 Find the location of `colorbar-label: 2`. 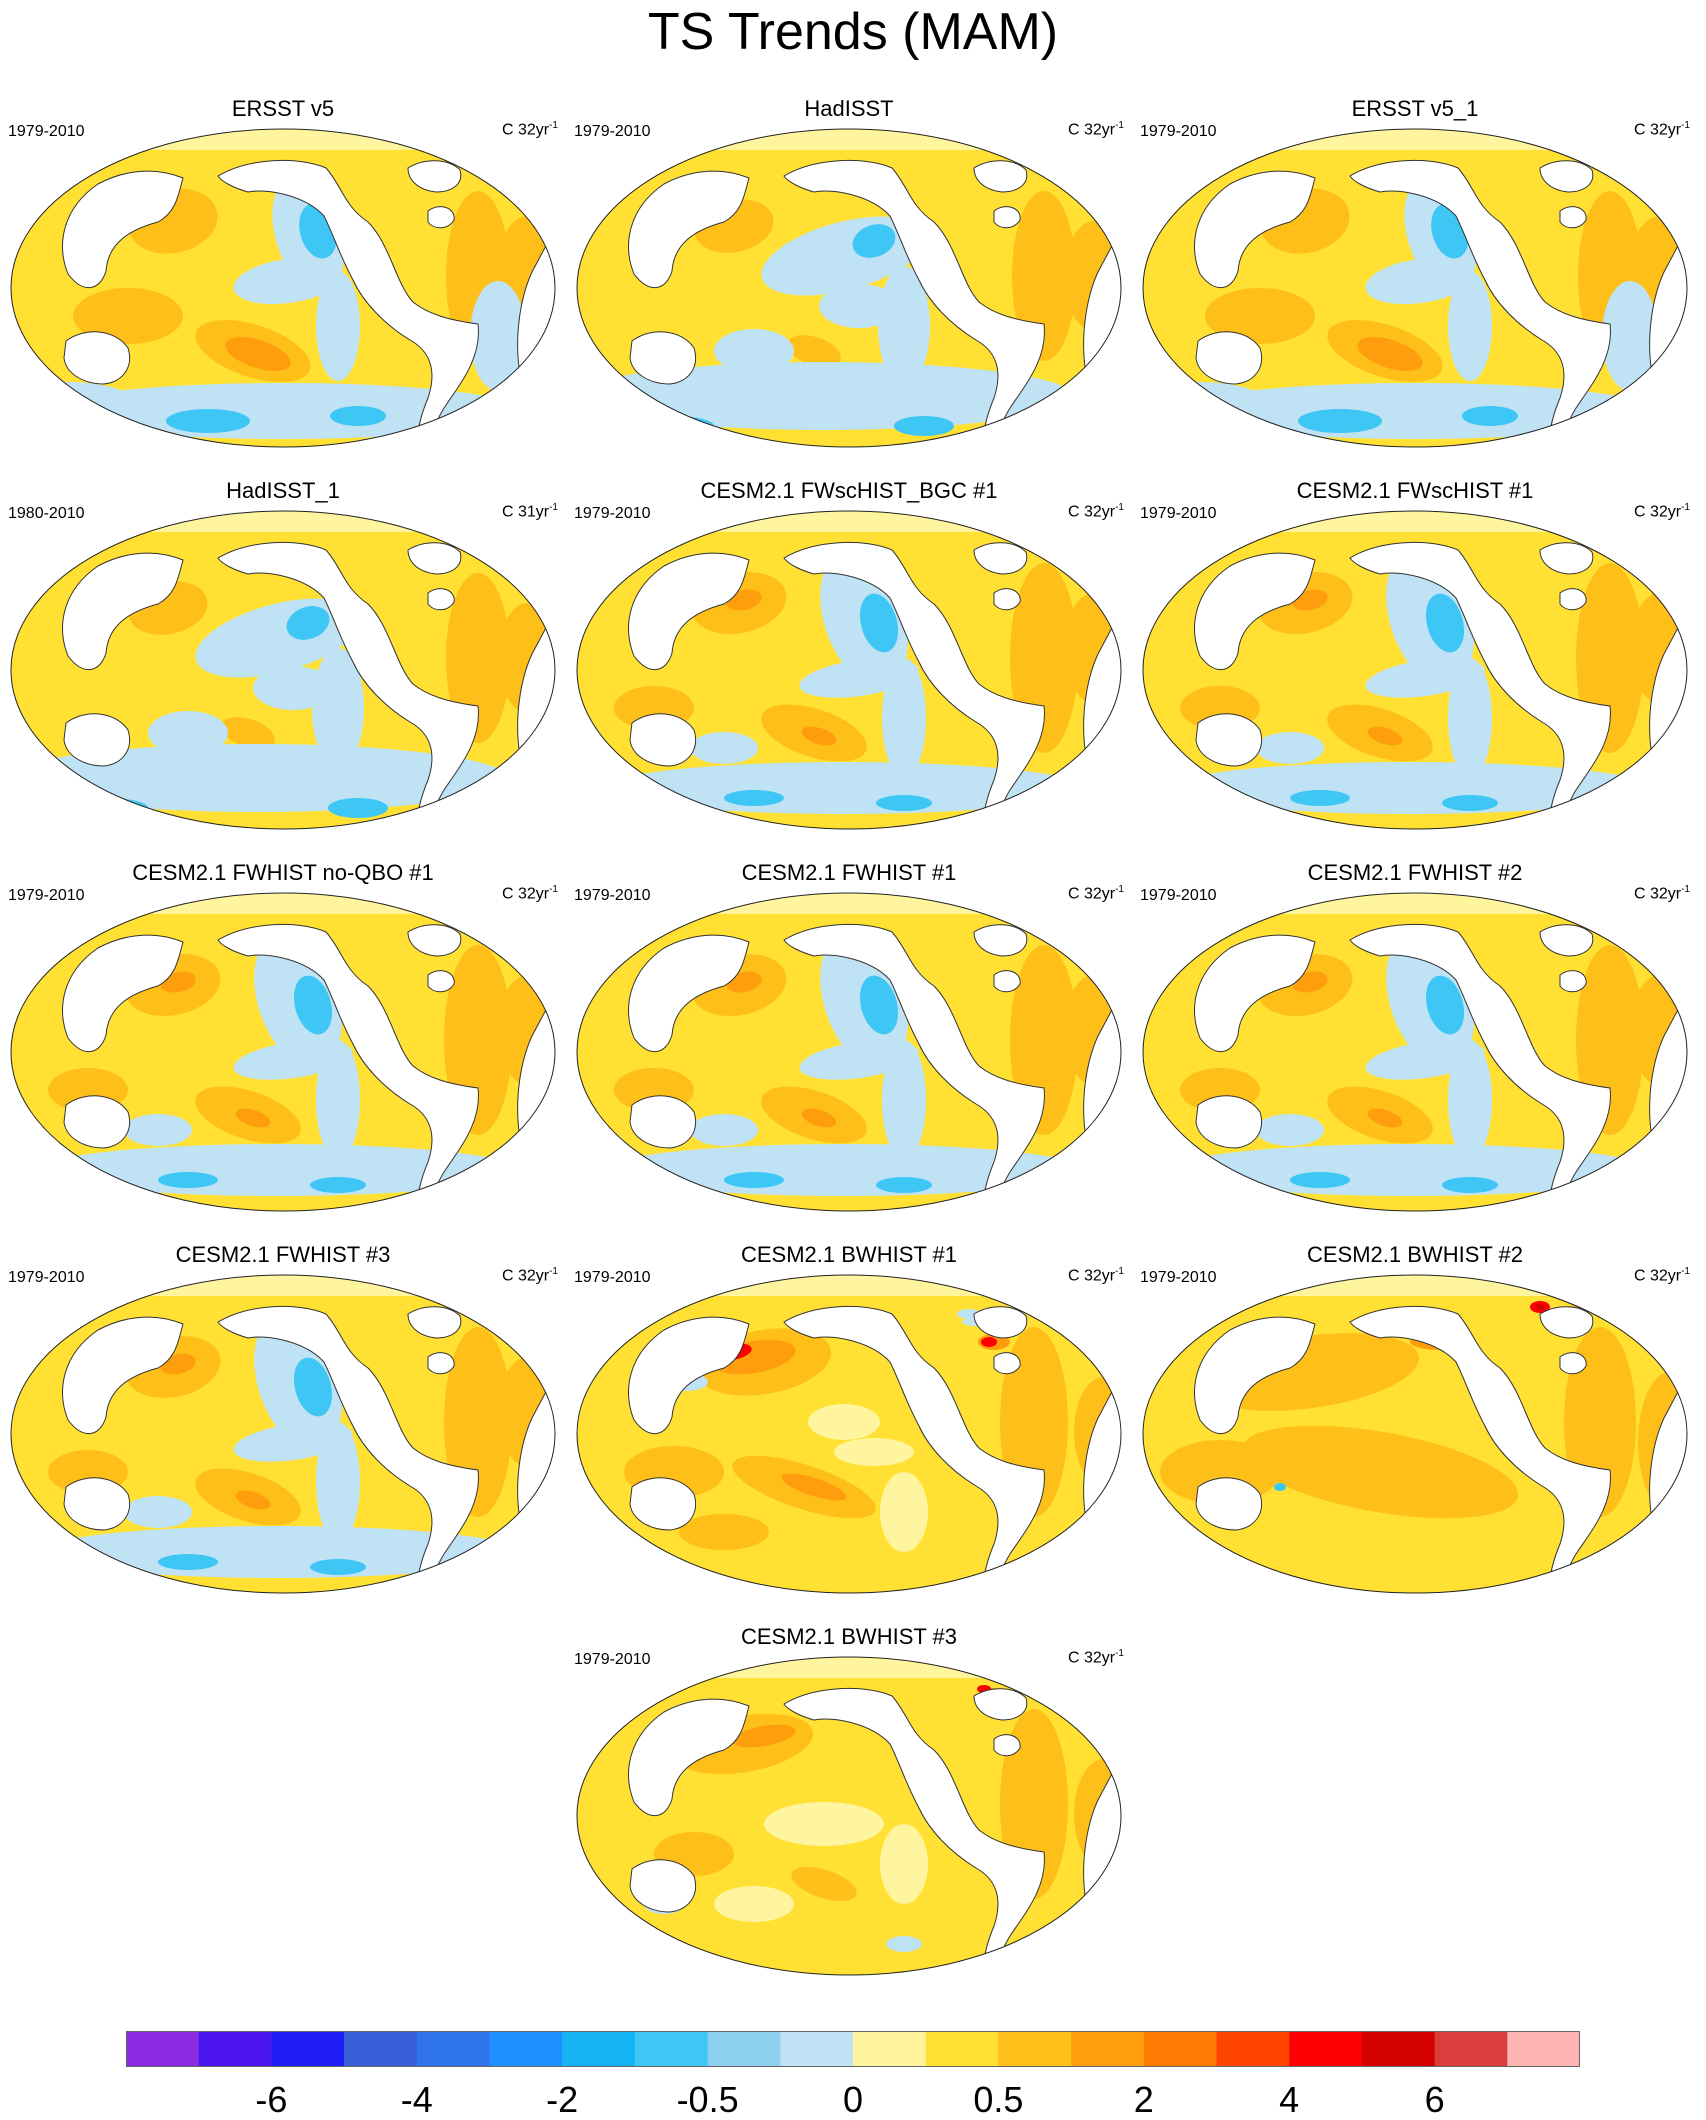

colorbar-label: 2 is located at coordinates (1143, 2099).